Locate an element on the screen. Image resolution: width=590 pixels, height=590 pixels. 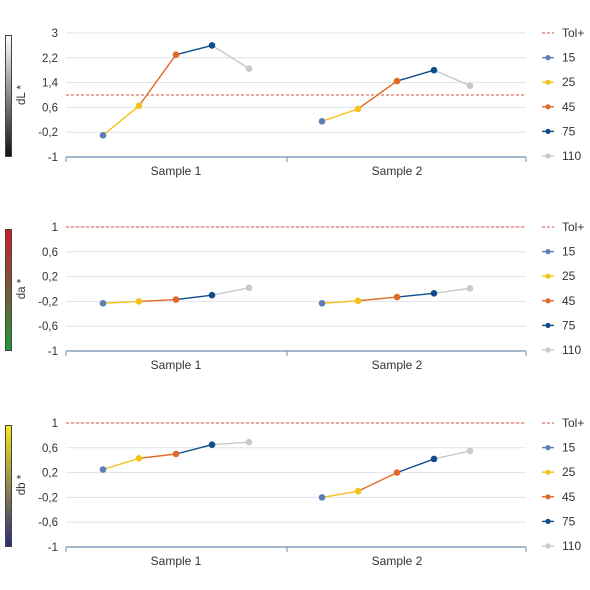
y-axis-label: da * is located at coordinates (22, 288).